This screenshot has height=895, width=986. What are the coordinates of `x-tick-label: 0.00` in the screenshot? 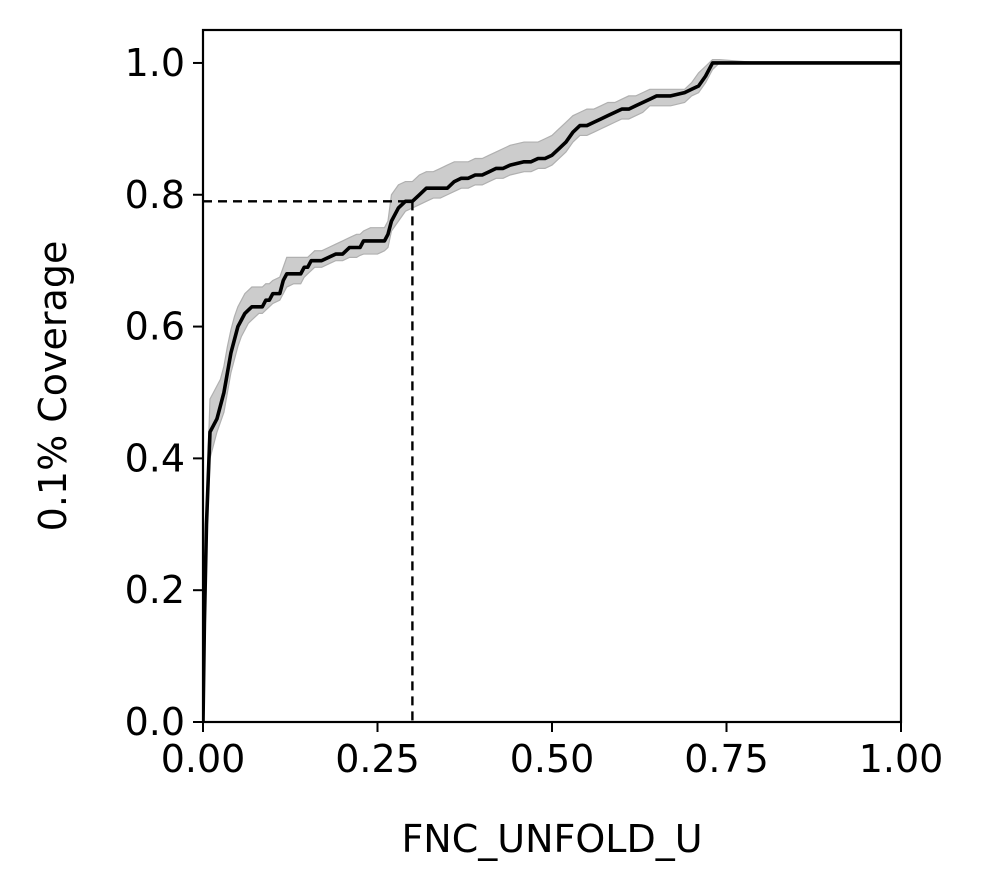 It's located at (203, 759).